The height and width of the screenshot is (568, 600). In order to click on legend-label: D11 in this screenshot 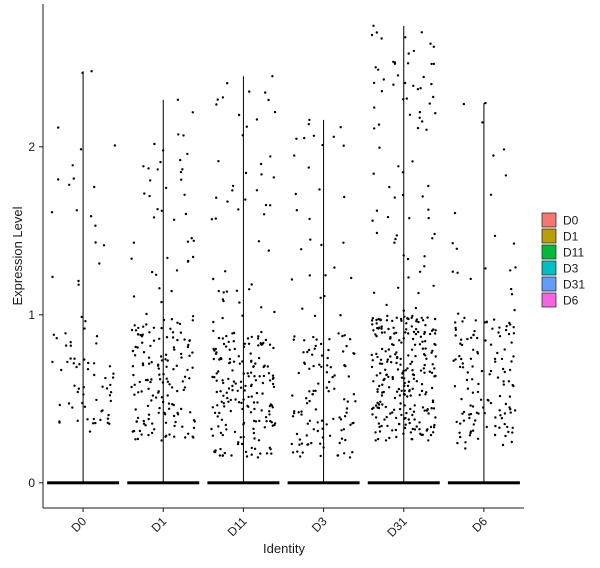, I will do `click(573, 253)`.